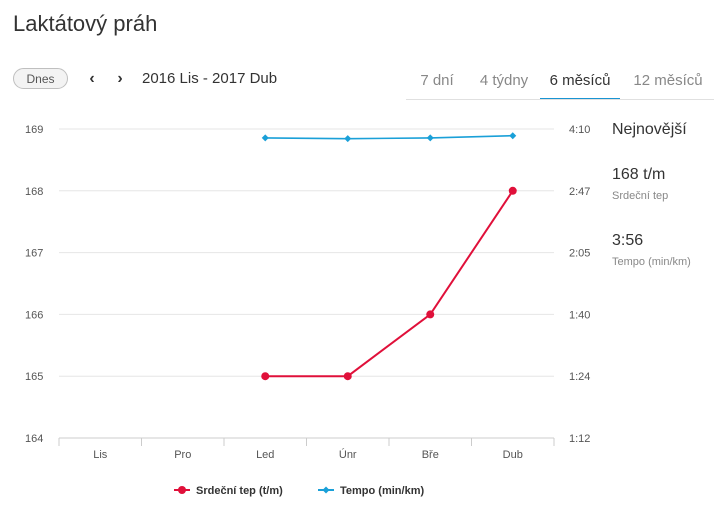 This screenshot has height=512, width=725. I want to click on chevron-right-icon: ›, so click(120, 78).